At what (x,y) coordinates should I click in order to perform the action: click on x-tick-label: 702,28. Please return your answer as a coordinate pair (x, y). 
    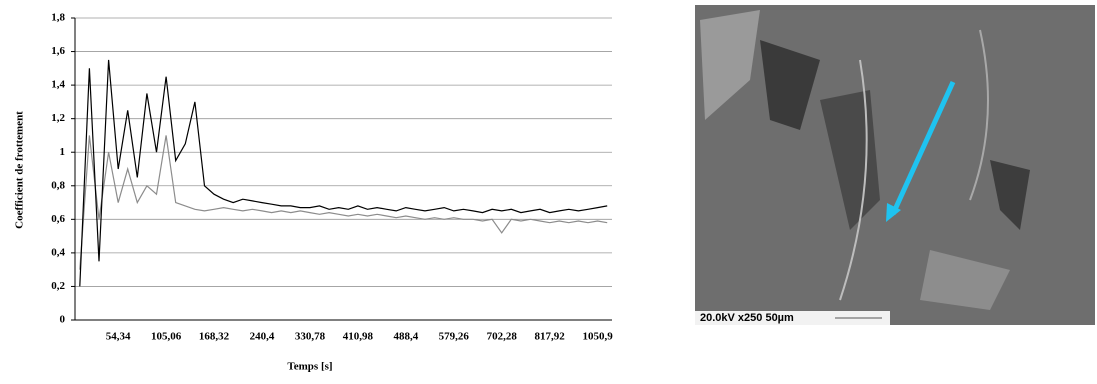
    Looking at the image, I should click on (502, 337).